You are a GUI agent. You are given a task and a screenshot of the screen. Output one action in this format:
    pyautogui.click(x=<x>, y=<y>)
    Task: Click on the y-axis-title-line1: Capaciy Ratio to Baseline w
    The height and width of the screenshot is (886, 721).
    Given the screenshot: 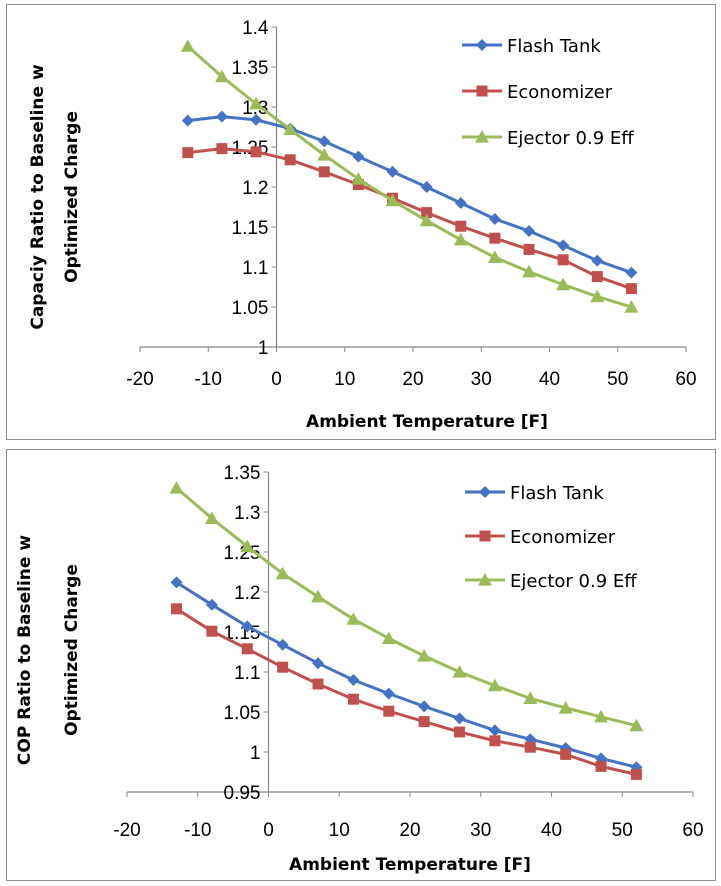 What is the action you would take?
    pyautogui.click(x=38, y=197)
    